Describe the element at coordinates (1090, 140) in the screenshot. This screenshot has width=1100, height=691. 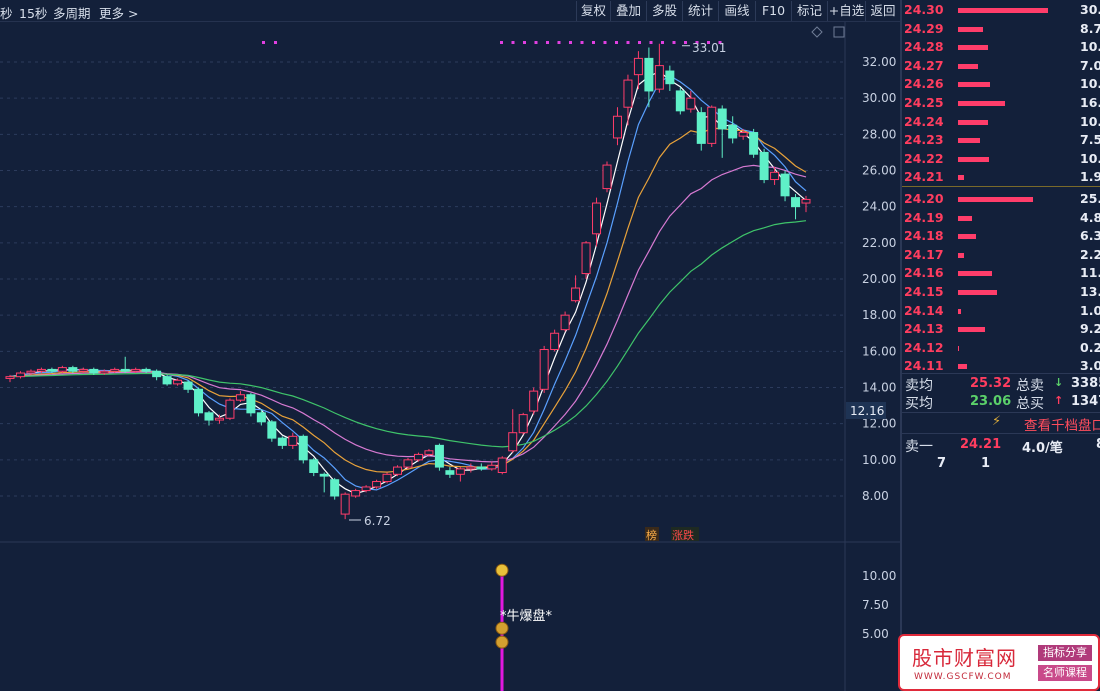
I see `level-volume: 7.5` at that location.